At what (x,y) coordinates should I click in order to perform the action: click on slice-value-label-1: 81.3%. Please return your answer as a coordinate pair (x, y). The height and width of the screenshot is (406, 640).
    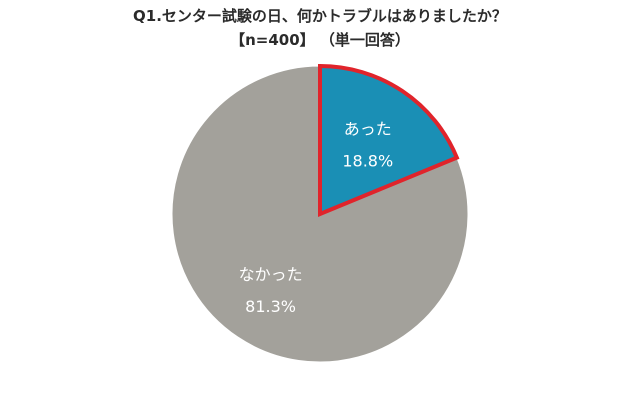
    Looking at the image, I should click on (270, 306).